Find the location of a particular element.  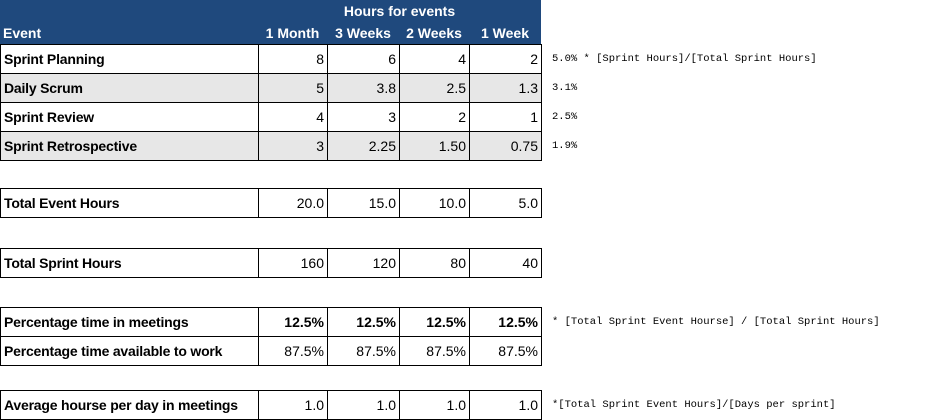

row-label: Total Event Hours is located at coordinates (129, 203).